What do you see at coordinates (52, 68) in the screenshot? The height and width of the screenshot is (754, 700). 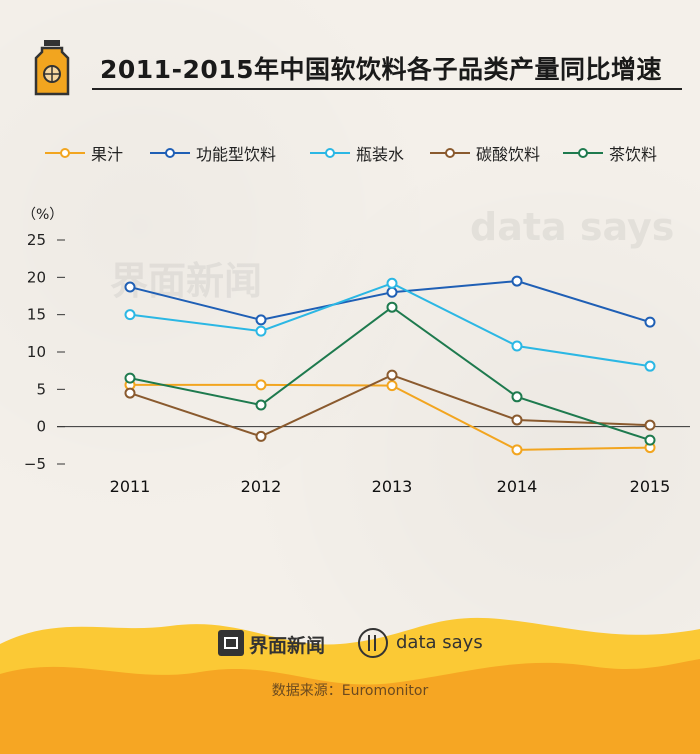 I see `juice-bottle-icon` at bounding box center [52, 68].